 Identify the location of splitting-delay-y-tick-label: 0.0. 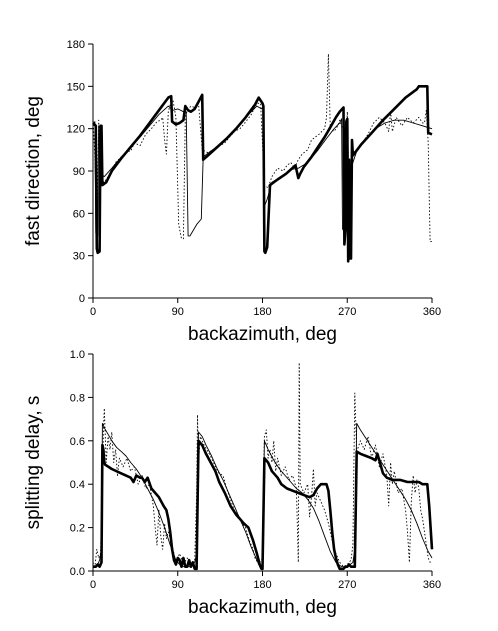
(77, 572).